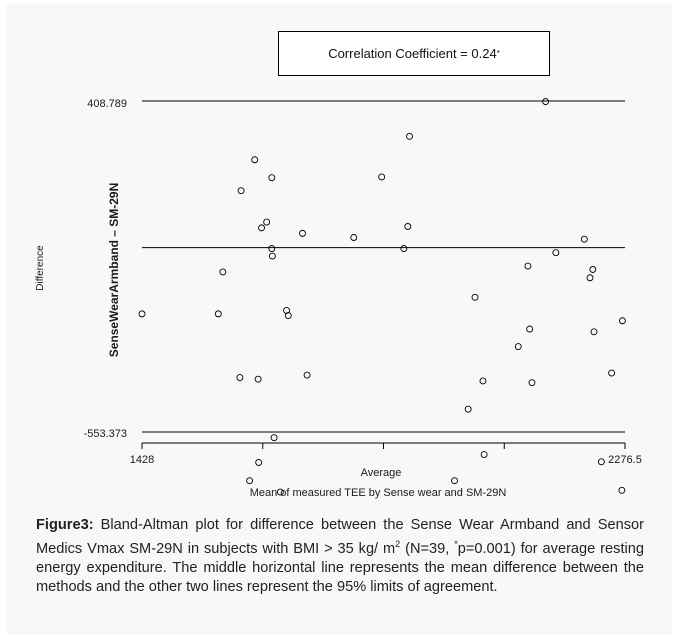 This screenshot has height=639, width=678. Describe the element at coordinates (114, 270) in the screenshot. I see `y-axis-title: SenseWearArmband – SM-29N` at that location.